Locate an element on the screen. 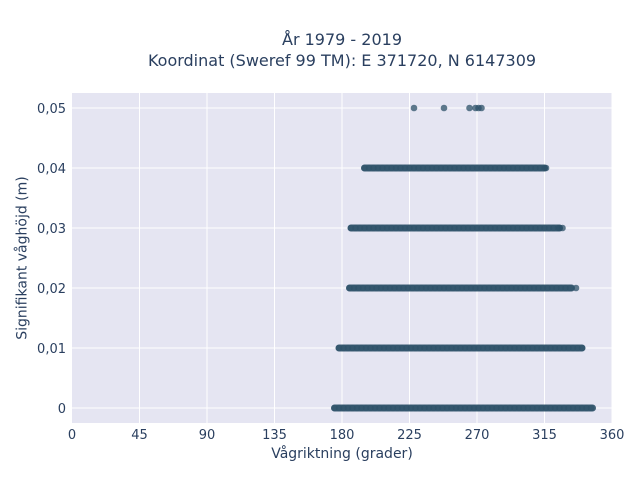 This screenshot has height=480, width=640. x-tick-label: 225 is located at coordinates (409, 435).